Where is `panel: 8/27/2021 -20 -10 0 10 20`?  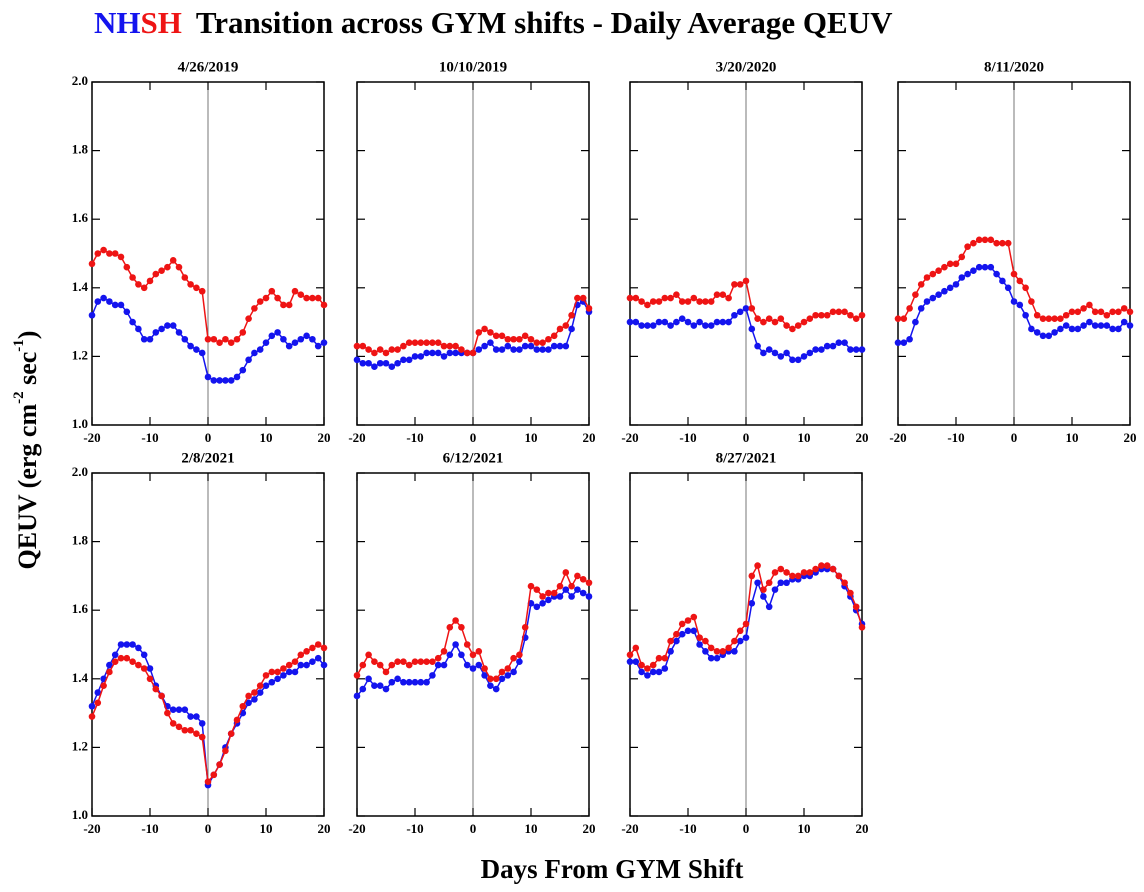 panel: 8/27/2021 -20 -10 0 10 20 is located at coordinates (744, 643).